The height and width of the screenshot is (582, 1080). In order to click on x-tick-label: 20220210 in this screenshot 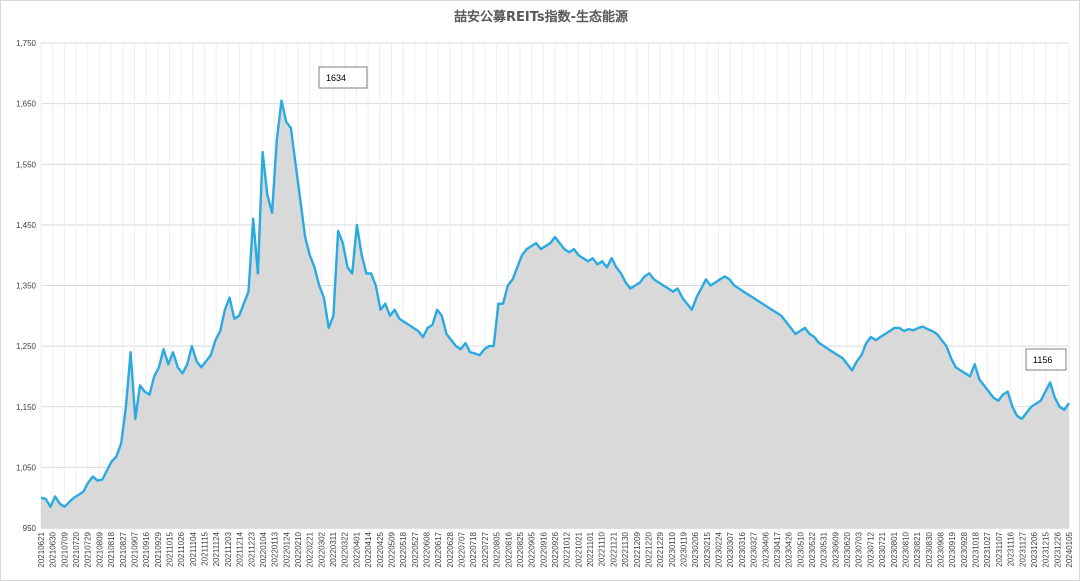, I will do `click(298, 549)`.